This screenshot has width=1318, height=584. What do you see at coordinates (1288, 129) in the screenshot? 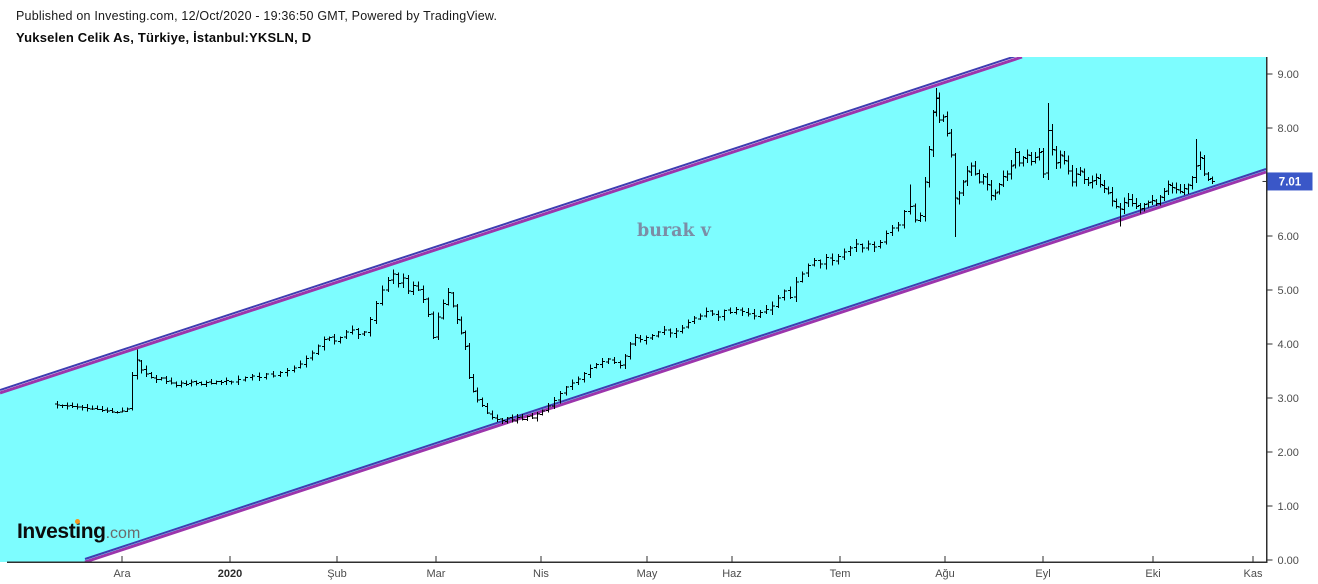
I see `price-tick-label: 8.00` at bounding box center [1288, 129].